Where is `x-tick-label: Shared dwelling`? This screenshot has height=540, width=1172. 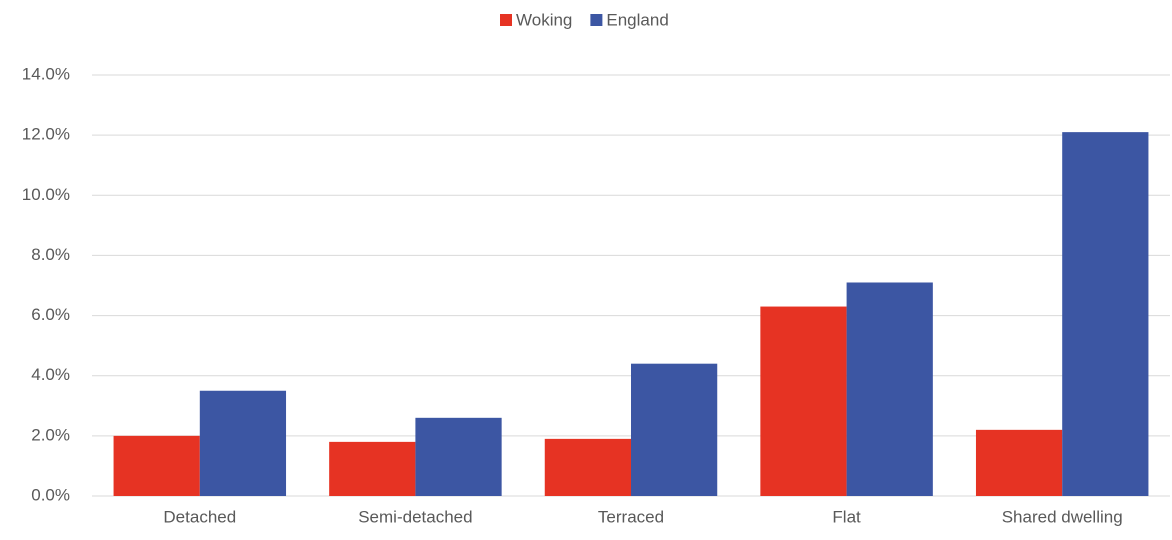 x-tick-label: Shared dwelling is located at coordinates (1062, 516).